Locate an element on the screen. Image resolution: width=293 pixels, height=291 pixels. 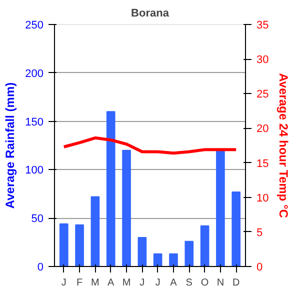
y-axis-title: Average Rainfall (mm) is located at coordinates (10, 145).